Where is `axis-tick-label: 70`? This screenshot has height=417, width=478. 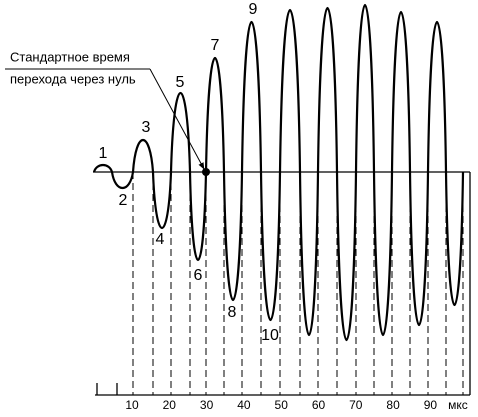
axis-tick-label: 70 is located at coordinates (356, 405).